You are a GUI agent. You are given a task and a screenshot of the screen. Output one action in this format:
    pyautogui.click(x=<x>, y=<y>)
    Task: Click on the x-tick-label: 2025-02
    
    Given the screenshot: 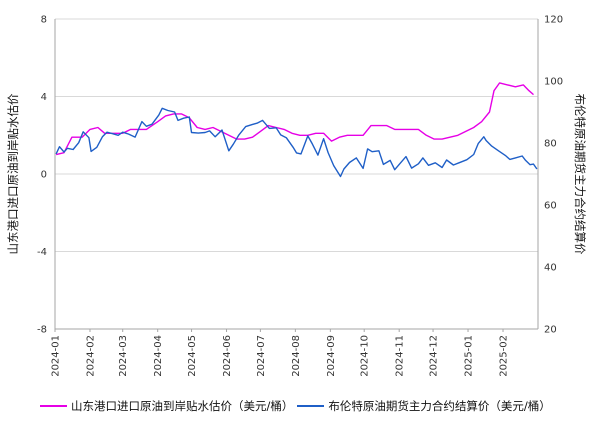 What is the action you would take?
    pyautogui.click(x=504, y=356)
    